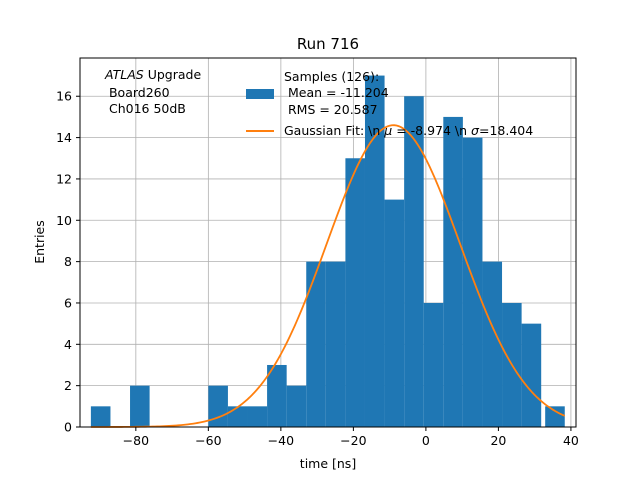 This screenshot has width=640, height=480. What do you see at coordinates (64, 96) in the screenshot?
I see `y-tick-label: 16` at bounding box center [64, 96].